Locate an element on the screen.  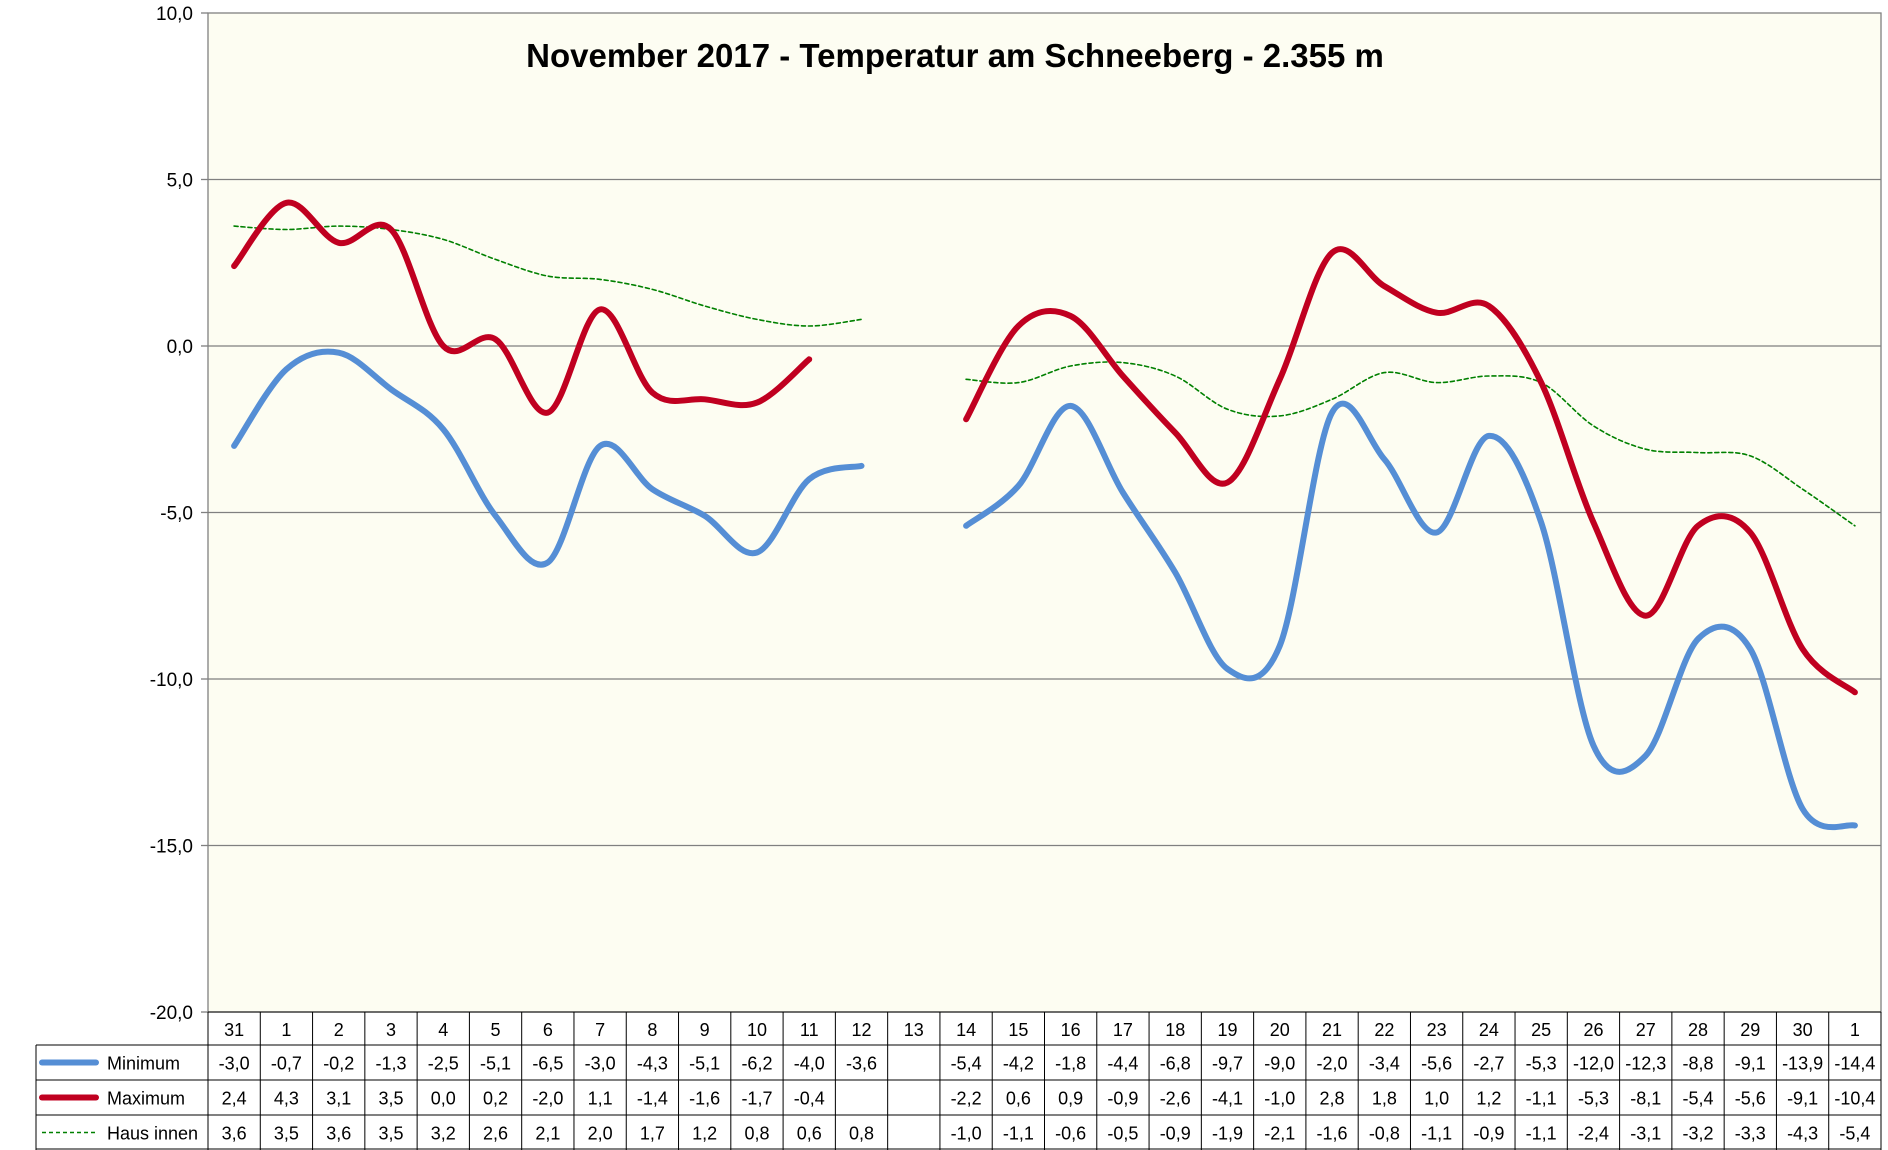
data-label: -12,3 is located at coordinates (1645, 1064).